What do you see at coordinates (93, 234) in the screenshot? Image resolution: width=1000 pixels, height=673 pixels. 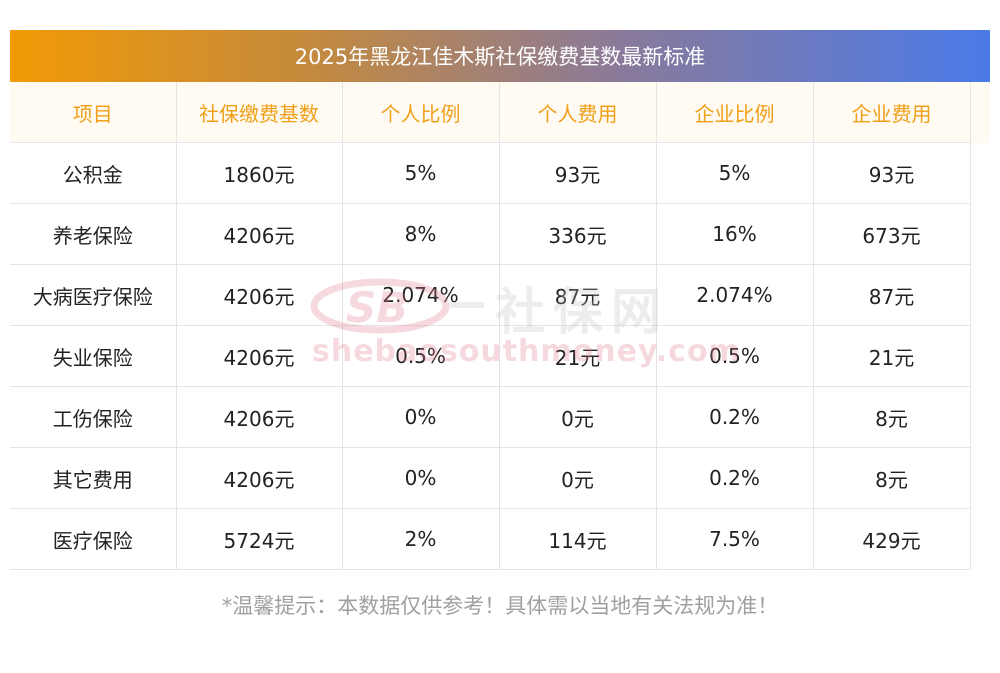 I see `cell-item: 养老保险` at bounding box center [93, 234].